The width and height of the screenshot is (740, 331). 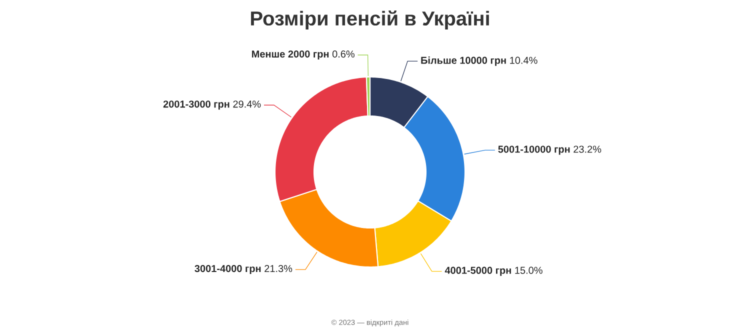 What do you see at coordinates (227, 269) in the screenshot?
I see `slice-label: 3001-4000 грн` at bounding box center [227, 269].